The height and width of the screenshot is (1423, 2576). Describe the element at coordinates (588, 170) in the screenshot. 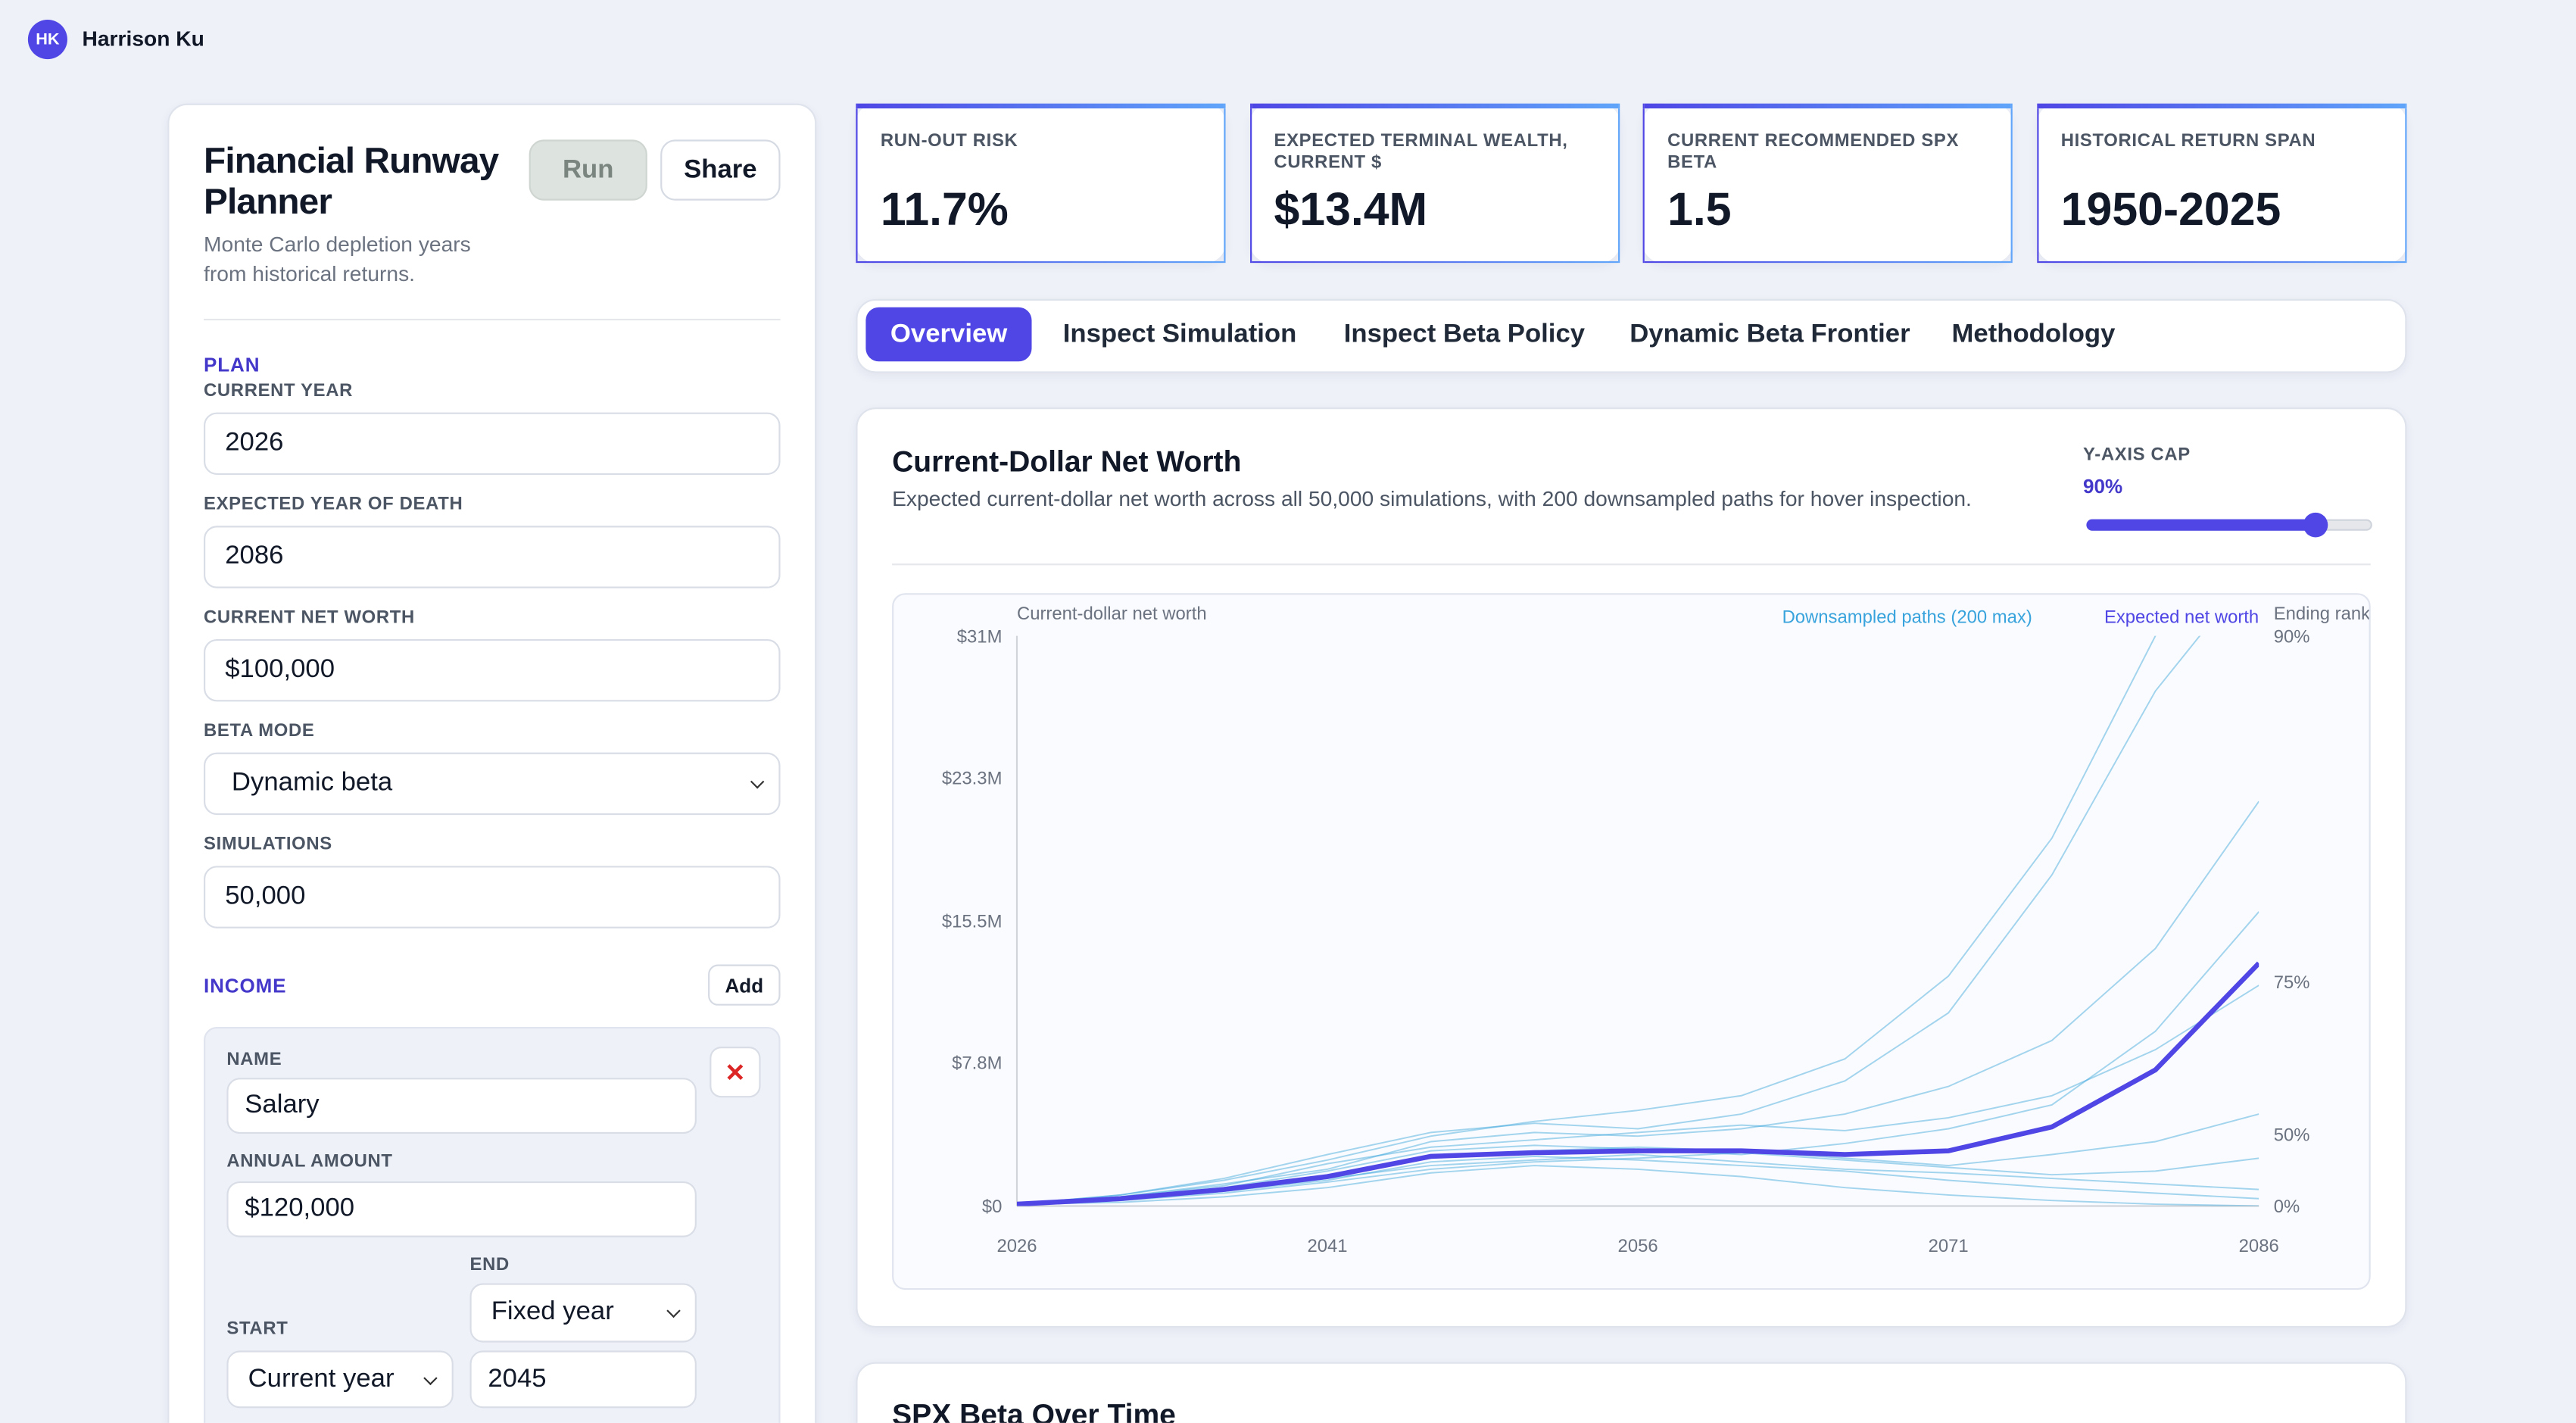

I see `run-button: Run` at that location.